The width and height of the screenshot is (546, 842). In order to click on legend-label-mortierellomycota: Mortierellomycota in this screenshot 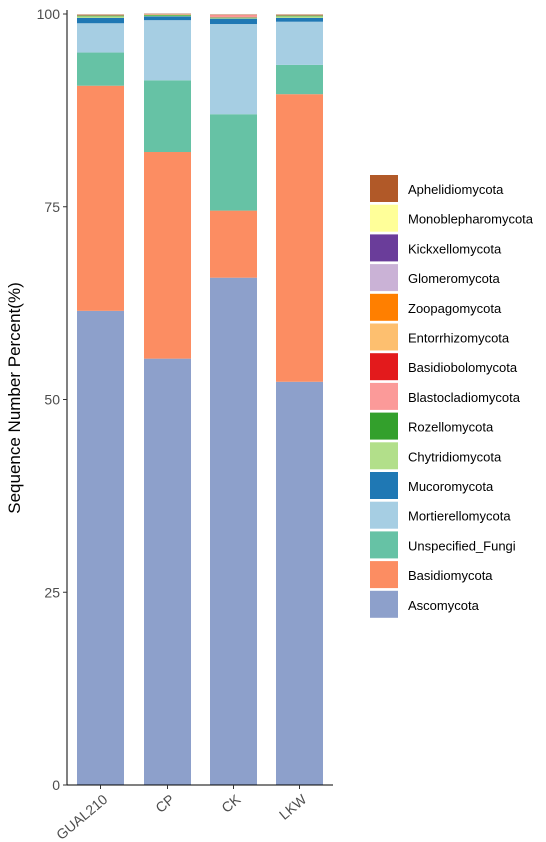, I will do `click(459, 516)`.